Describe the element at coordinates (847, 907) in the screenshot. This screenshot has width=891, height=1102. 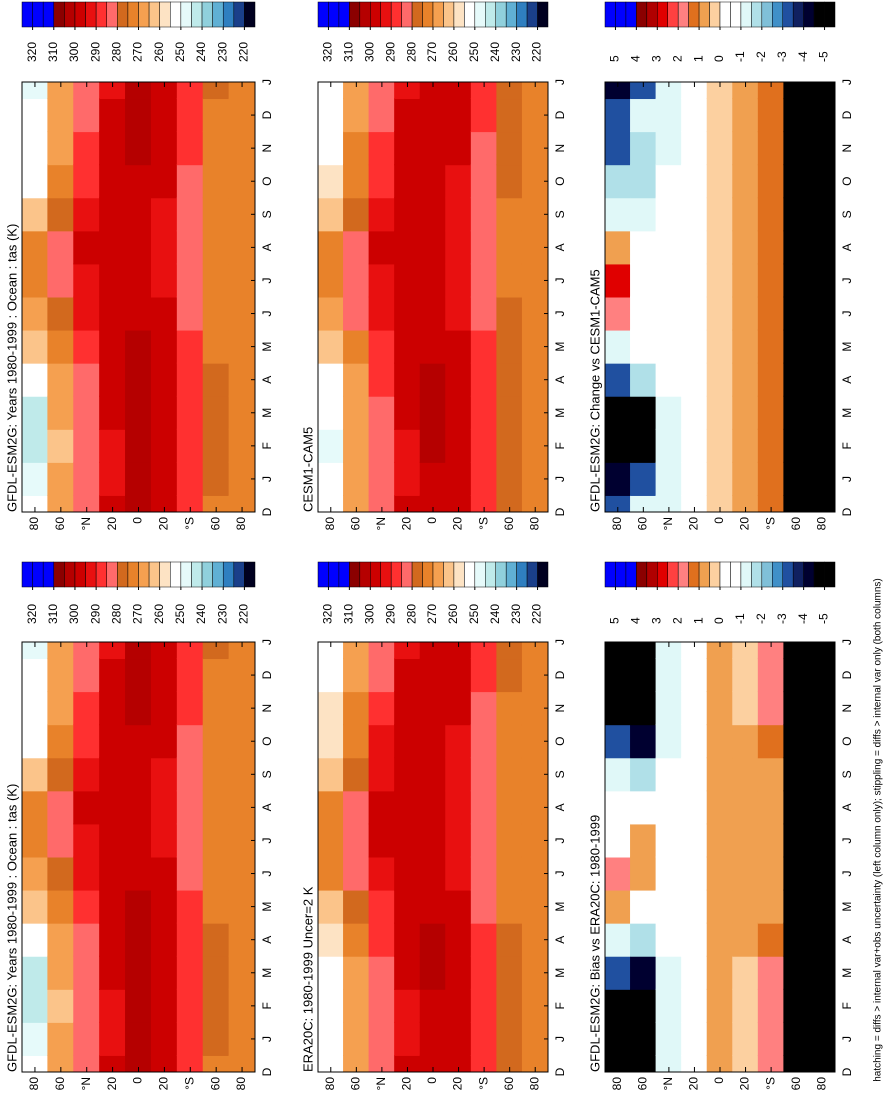
I see `x-tick-label: M` at that location.